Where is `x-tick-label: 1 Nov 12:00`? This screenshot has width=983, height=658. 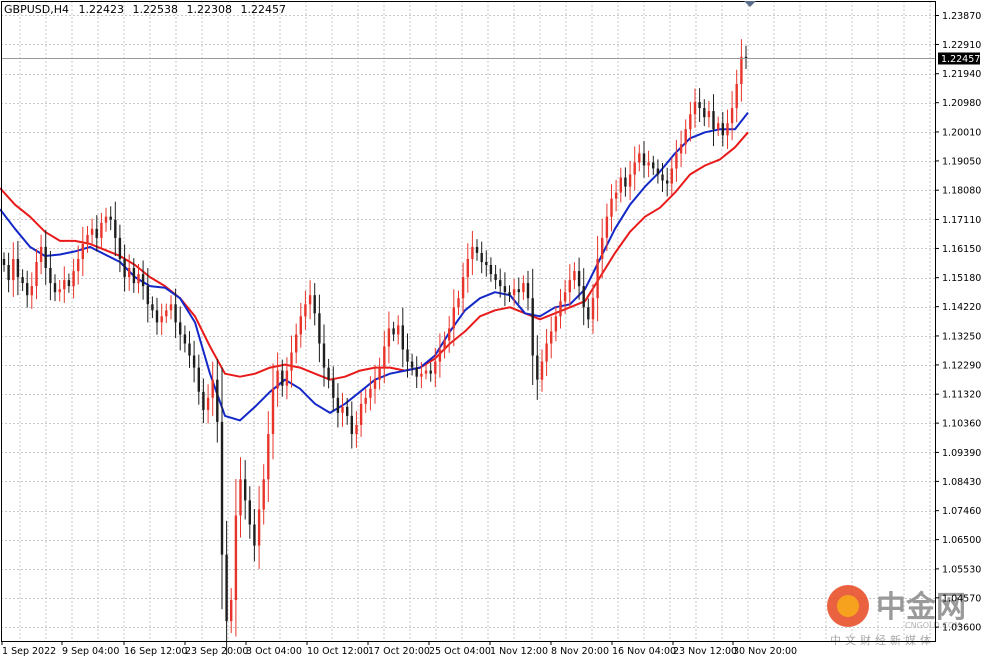 x-tick-label: 1 Nov 12:00 is located at coordinates (519, 651).